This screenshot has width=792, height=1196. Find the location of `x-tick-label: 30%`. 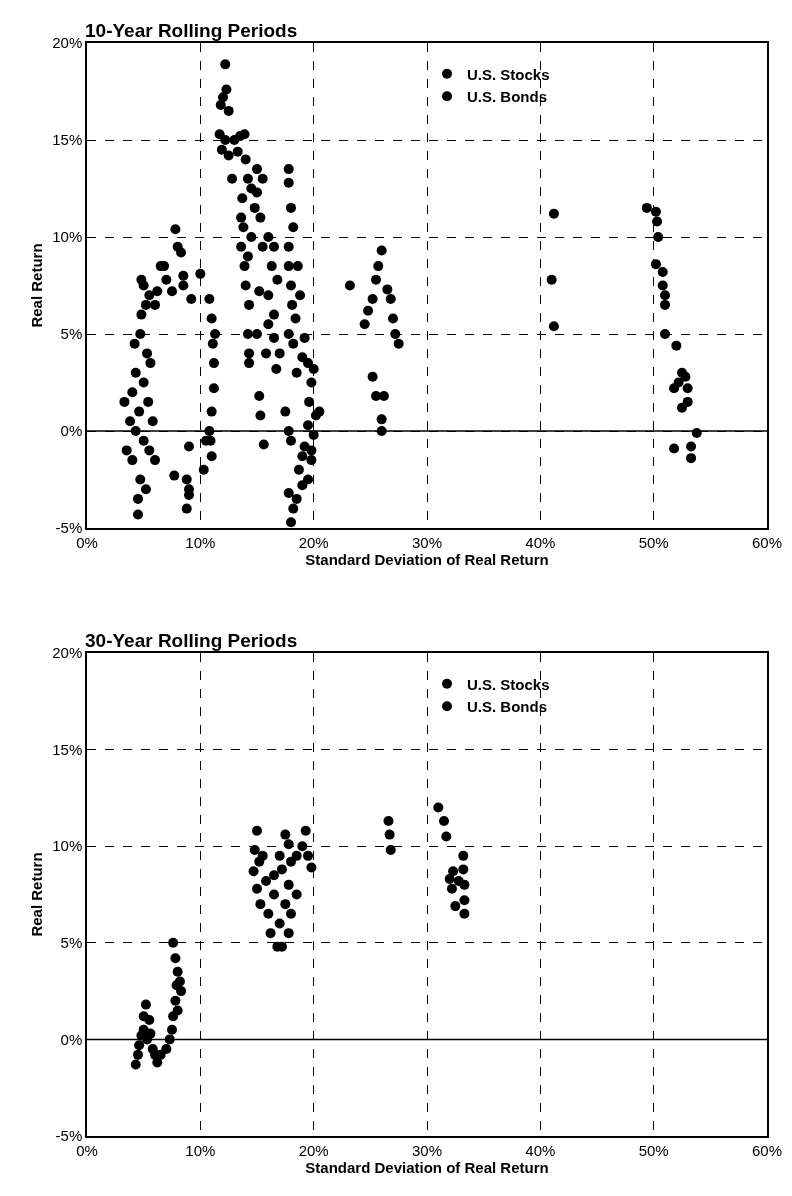

x-tick-label: 30% is located at coordinates (427, 1150).